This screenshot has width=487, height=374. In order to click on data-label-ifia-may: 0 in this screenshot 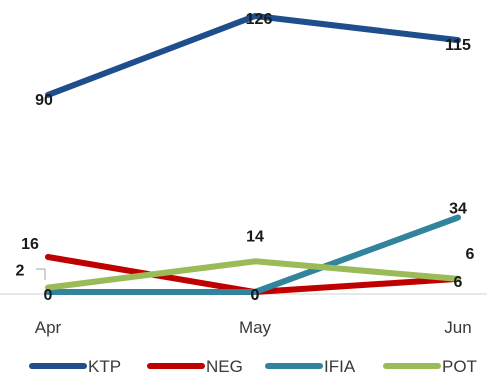, I will do `click(255, 295)`.